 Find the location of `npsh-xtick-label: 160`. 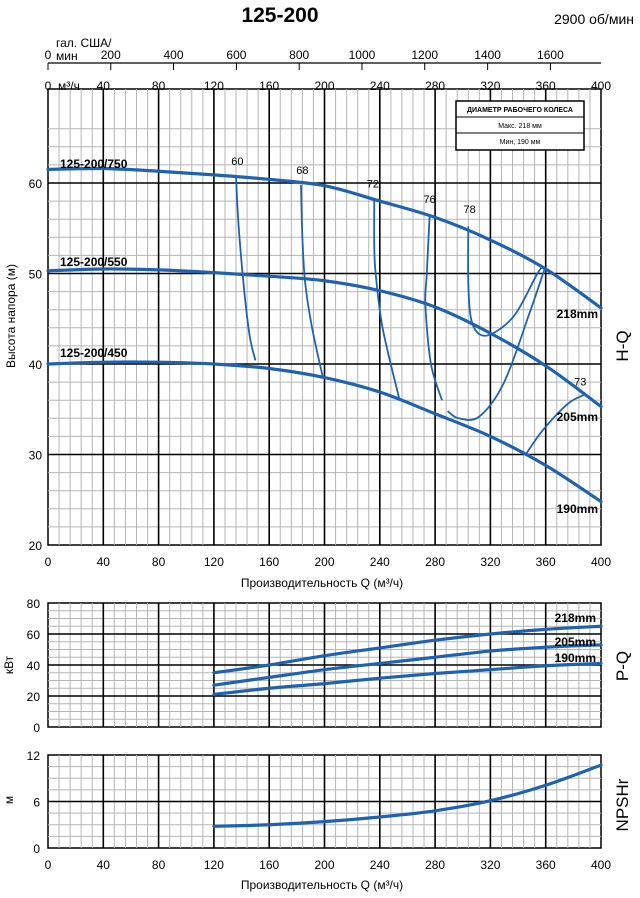

npsh-xtick-label: 160 is located at coordinates (269, 865).